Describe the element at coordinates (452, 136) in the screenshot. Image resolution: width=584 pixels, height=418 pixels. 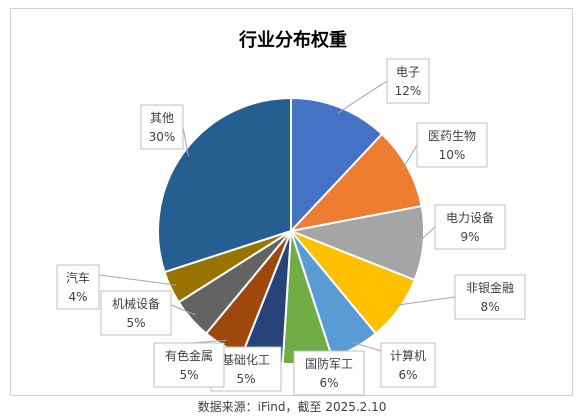
I see `slice-label-name: 医药生物` at that location.